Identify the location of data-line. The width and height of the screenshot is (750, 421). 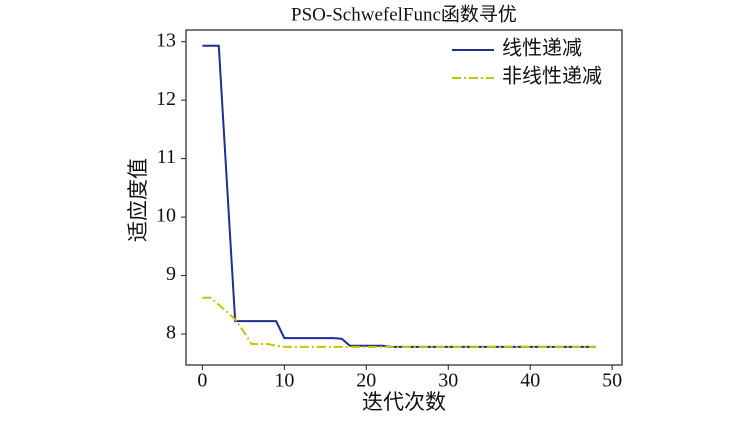
(399, 322).